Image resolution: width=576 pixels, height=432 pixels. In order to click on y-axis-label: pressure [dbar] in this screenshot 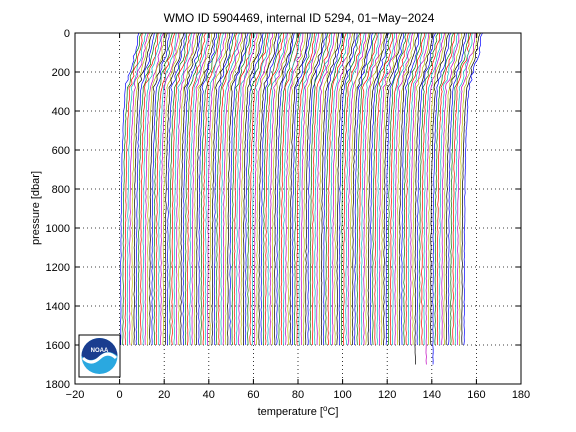, I will do `click(36, 208)`.